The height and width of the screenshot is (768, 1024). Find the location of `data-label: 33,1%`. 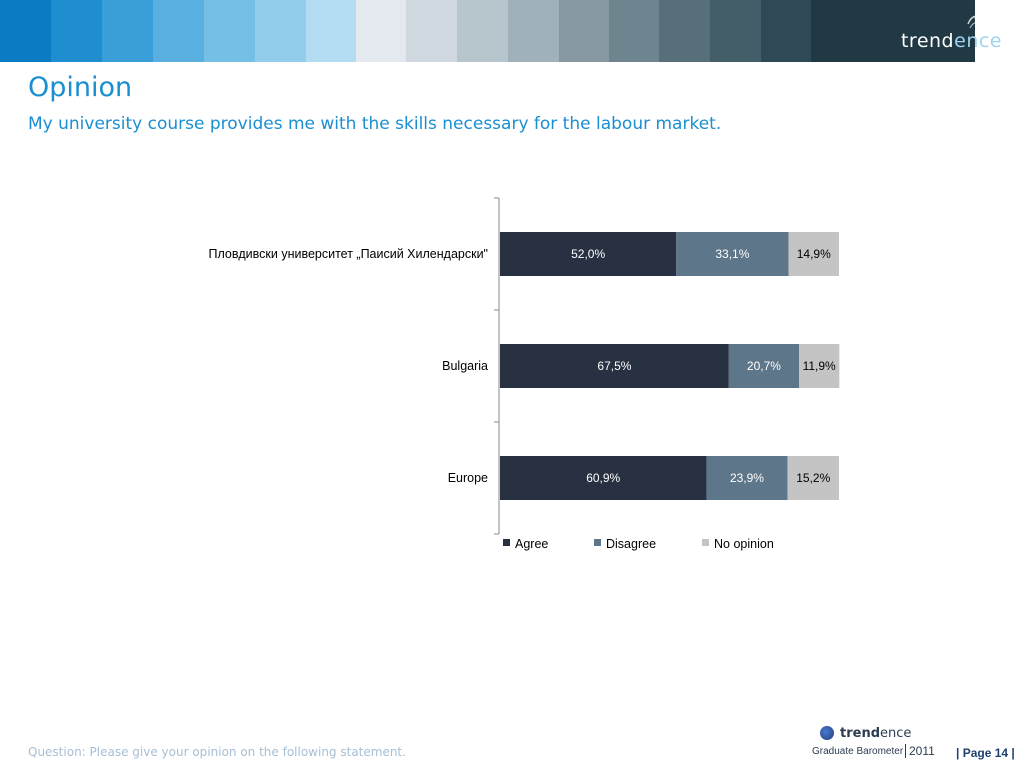

data-label: 33,1% is located at coordinates (732, 254).